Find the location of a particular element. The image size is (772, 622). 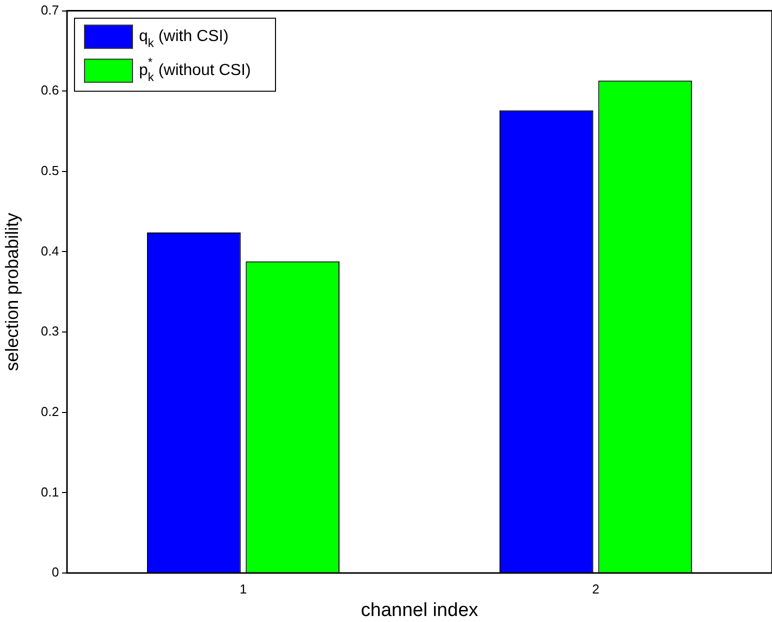

y-tick-label: 0.7 is located at coordinates (49, 10).